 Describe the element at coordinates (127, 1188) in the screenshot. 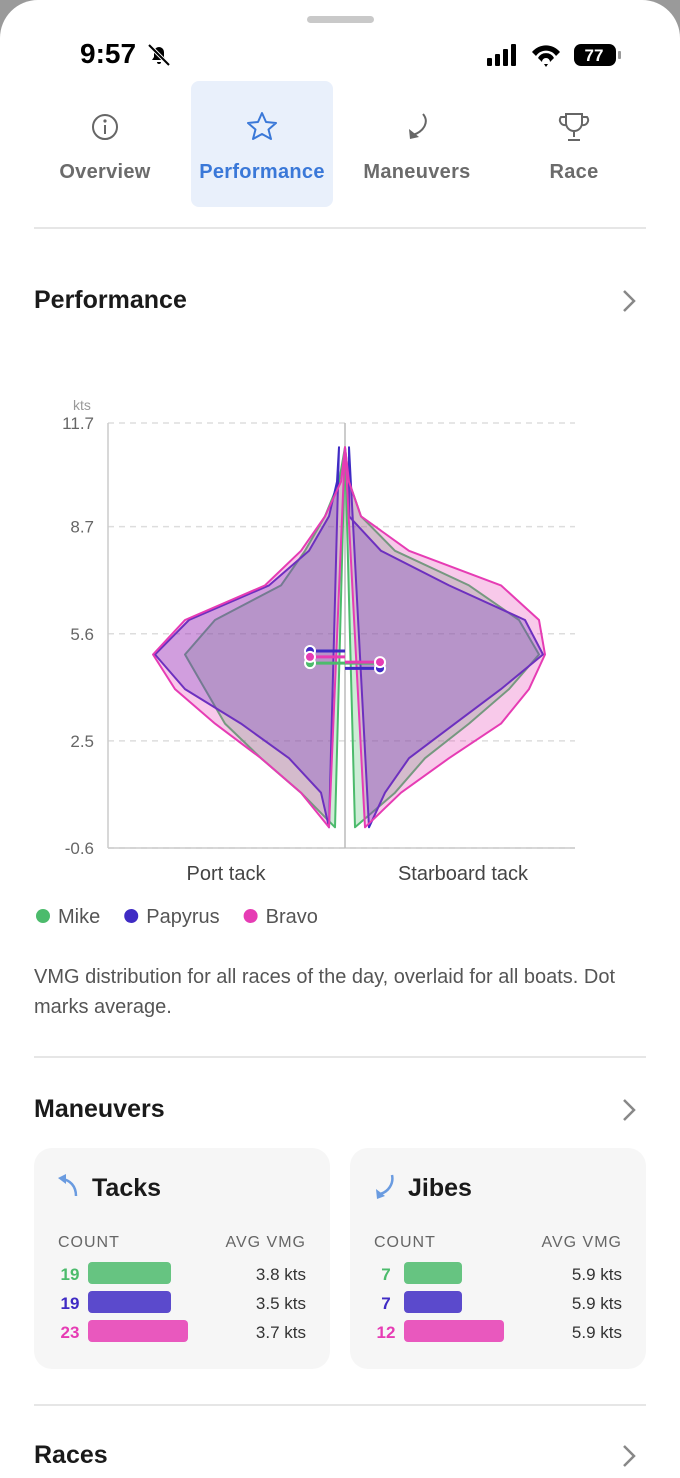

I see `card-title: Tacks` at that location.